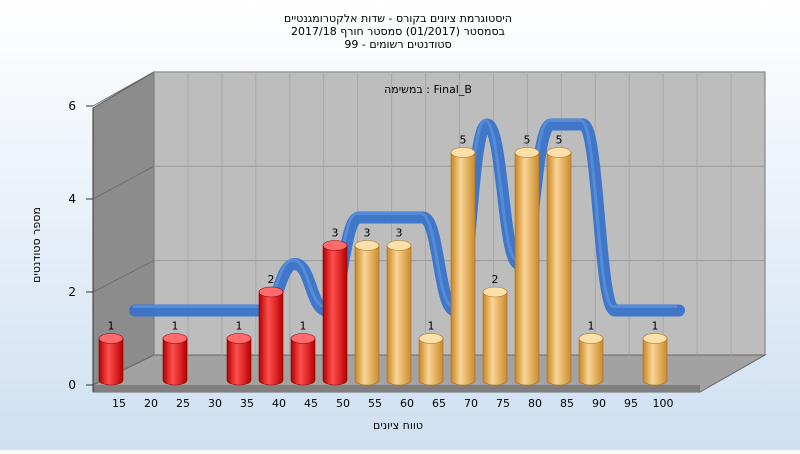 This screenshot has width=800, height=454. I want to click on bar-70: 5, so click(463, 260).